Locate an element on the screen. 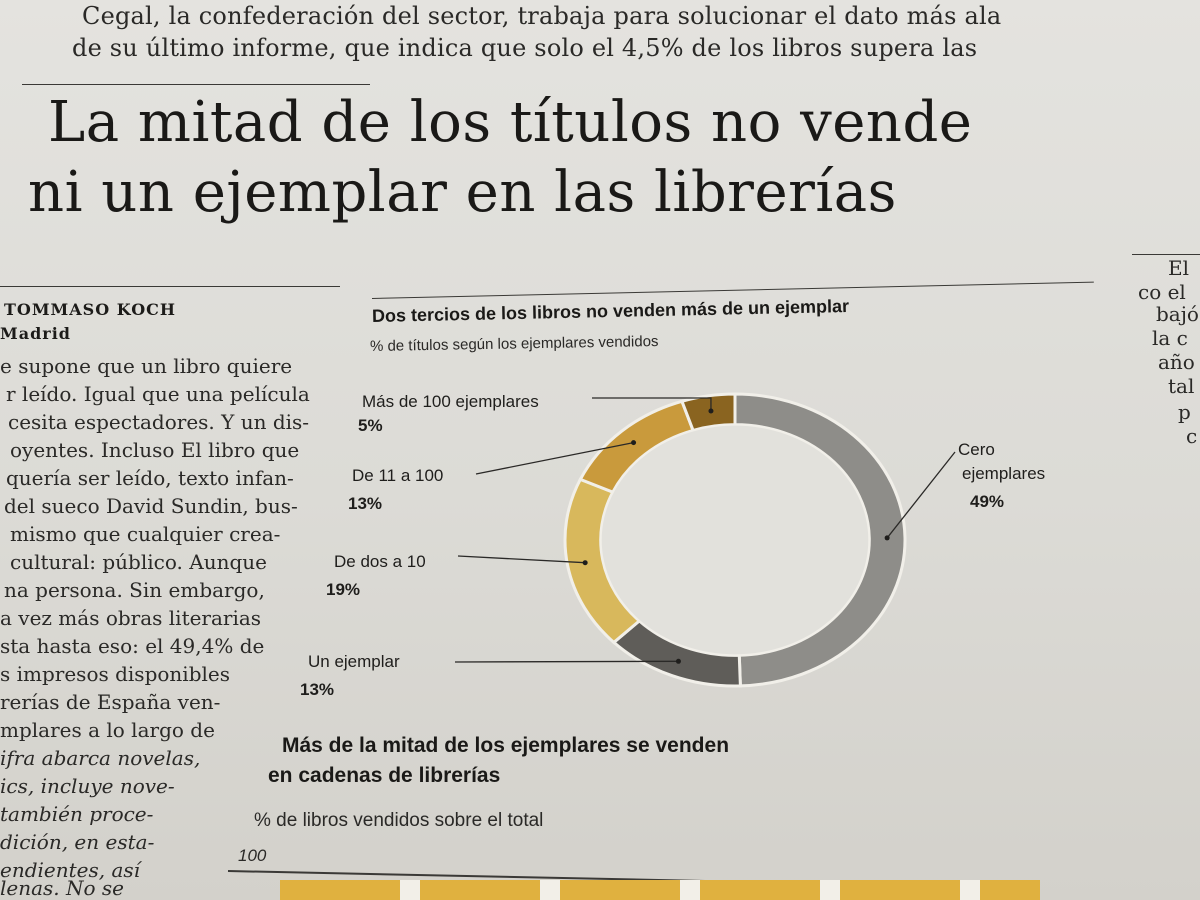 The height and width of the screenshot is (900, 1200). label-mas-de-100: Más de 100 ejemplares is located at coordinates (450, 401).